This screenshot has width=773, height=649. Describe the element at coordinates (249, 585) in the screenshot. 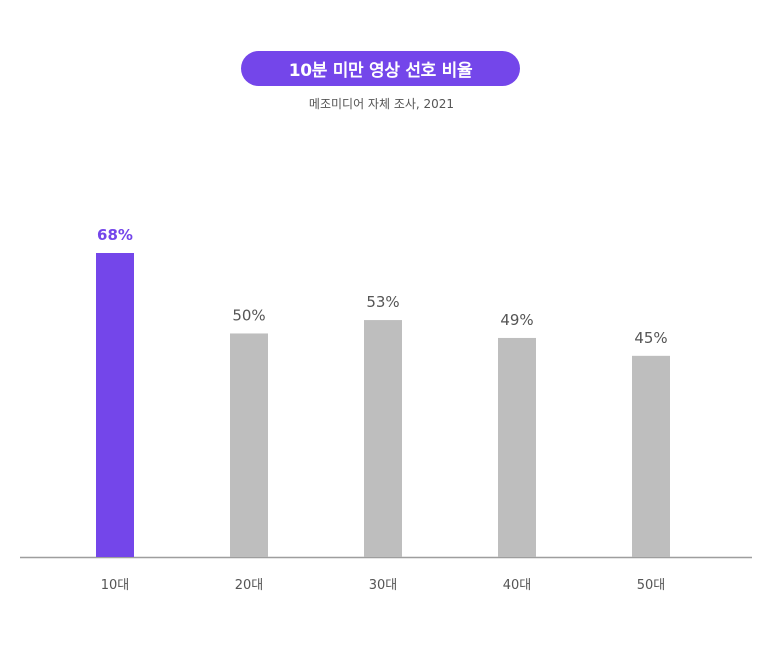

I see `category-label: 20대` at that location.